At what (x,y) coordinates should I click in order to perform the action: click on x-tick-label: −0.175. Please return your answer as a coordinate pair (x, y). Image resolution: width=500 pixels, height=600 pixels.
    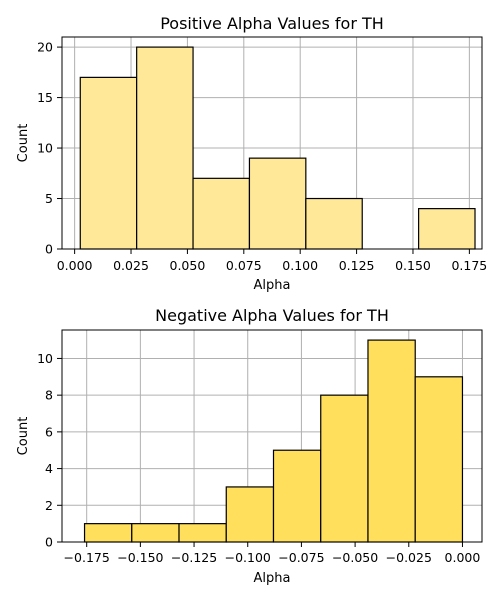
    Looking at the image, I should click on (87, 557).